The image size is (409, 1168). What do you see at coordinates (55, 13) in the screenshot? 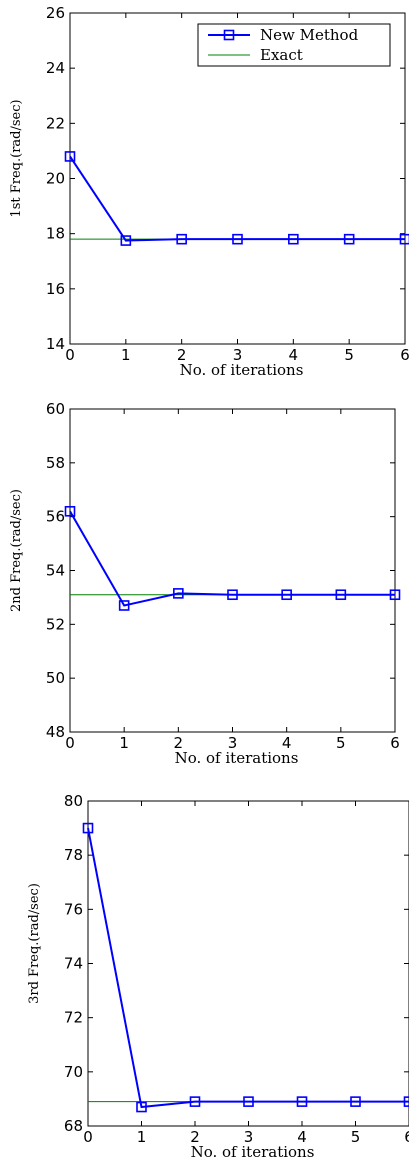
I see `y-tick-label: 26` at bounding box center [55, 13].